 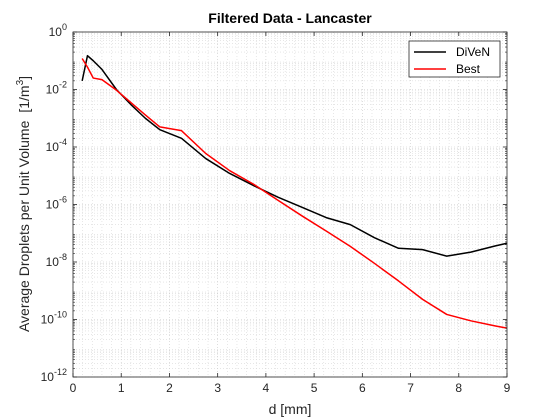 I want to click on y-axis-tick-labels: 10⁰ 10⁻² 10⁻⁴ 10⁻⁶ 10⁻⁸ 10⁻¹⁰ 10⁻¹², so click(x=54, y=203).